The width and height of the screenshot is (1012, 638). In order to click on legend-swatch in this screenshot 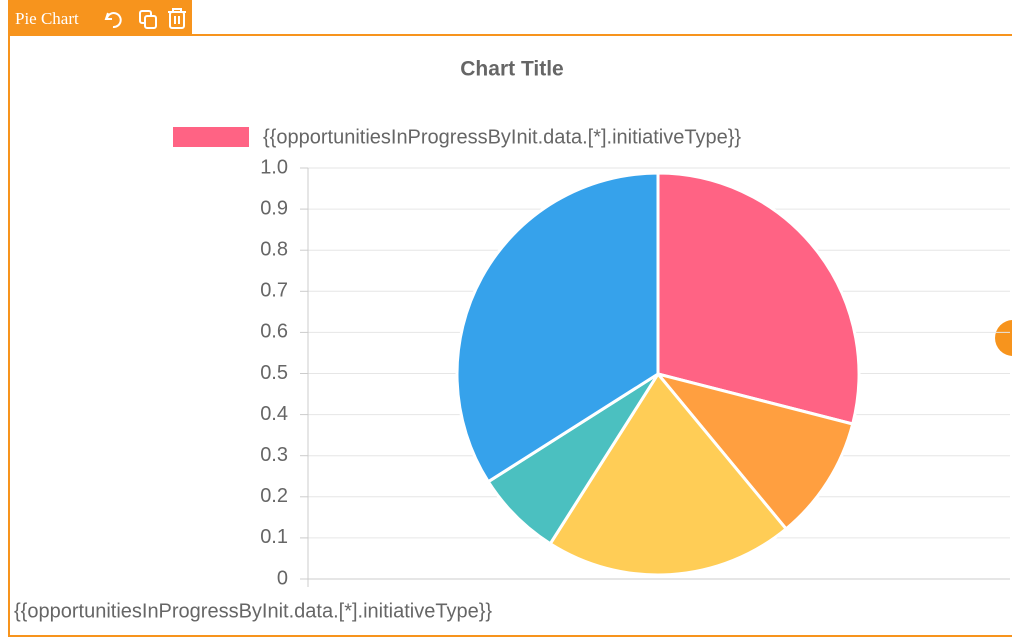, I will do `click(211, 137)`.